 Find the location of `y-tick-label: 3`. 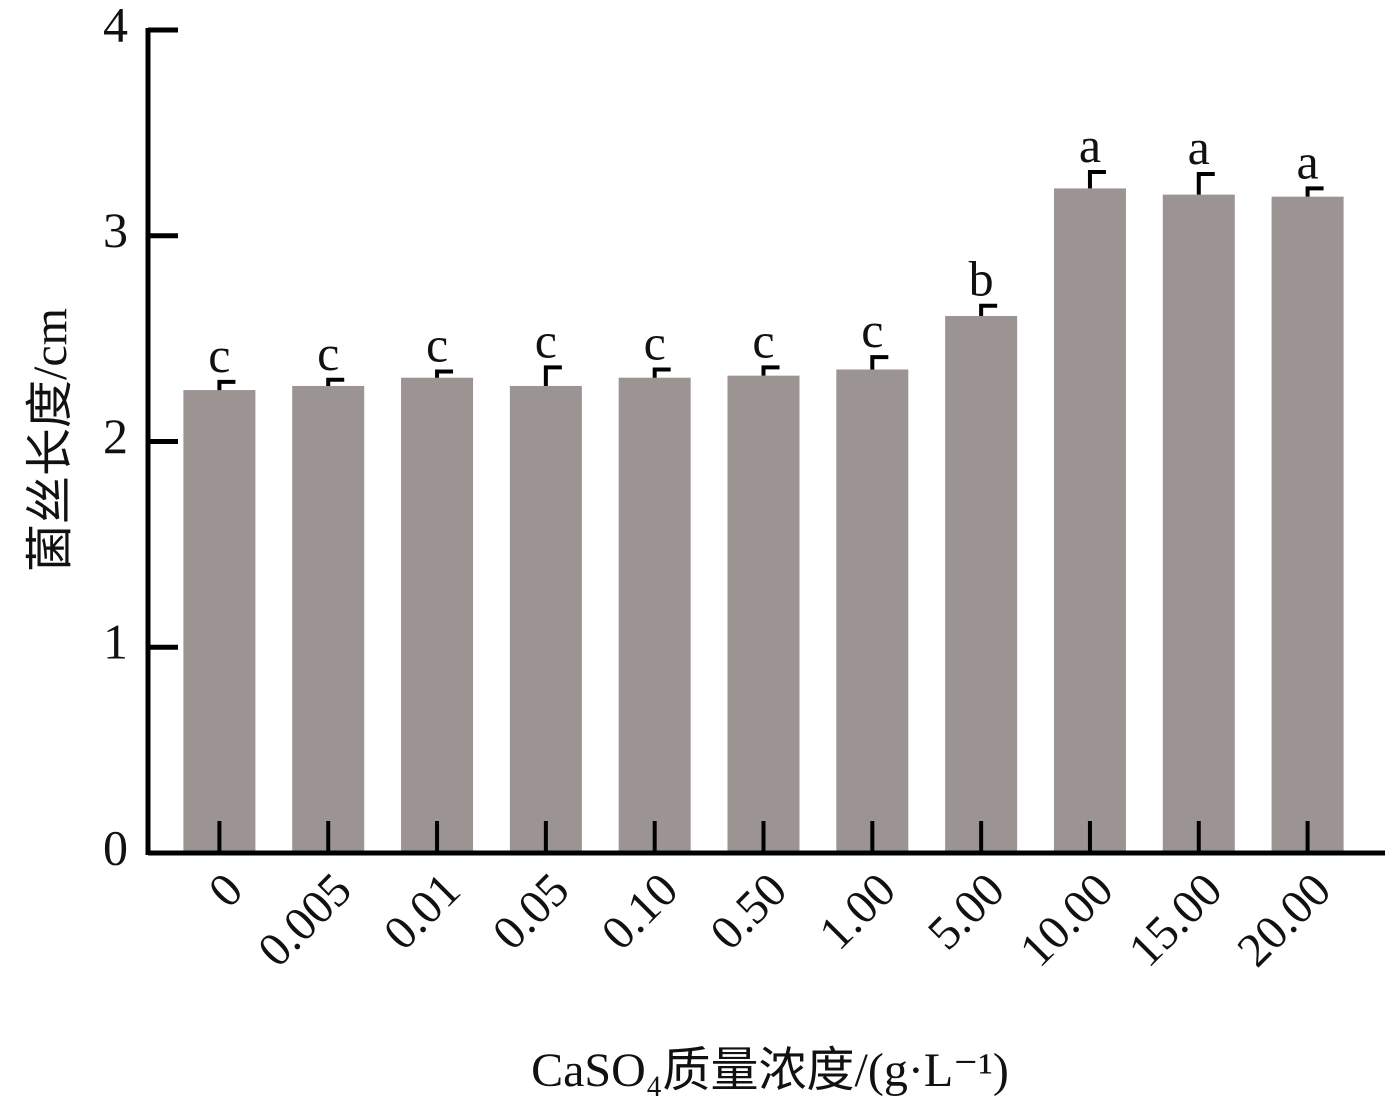

y-tick-label: 3 is located at coordinates (115, 230).